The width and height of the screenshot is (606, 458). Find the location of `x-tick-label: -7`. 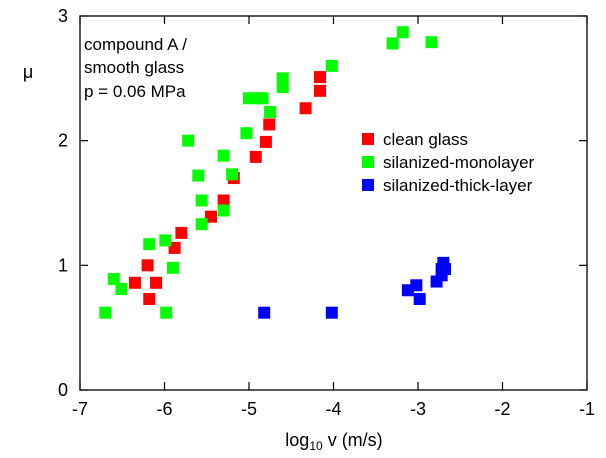

x-tick-label: -7 is located at coordinates (80, 409).